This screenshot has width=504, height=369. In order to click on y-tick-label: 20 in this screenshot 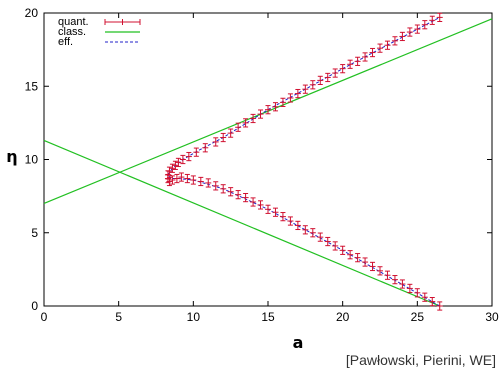, I will do `click(32, 13)`.